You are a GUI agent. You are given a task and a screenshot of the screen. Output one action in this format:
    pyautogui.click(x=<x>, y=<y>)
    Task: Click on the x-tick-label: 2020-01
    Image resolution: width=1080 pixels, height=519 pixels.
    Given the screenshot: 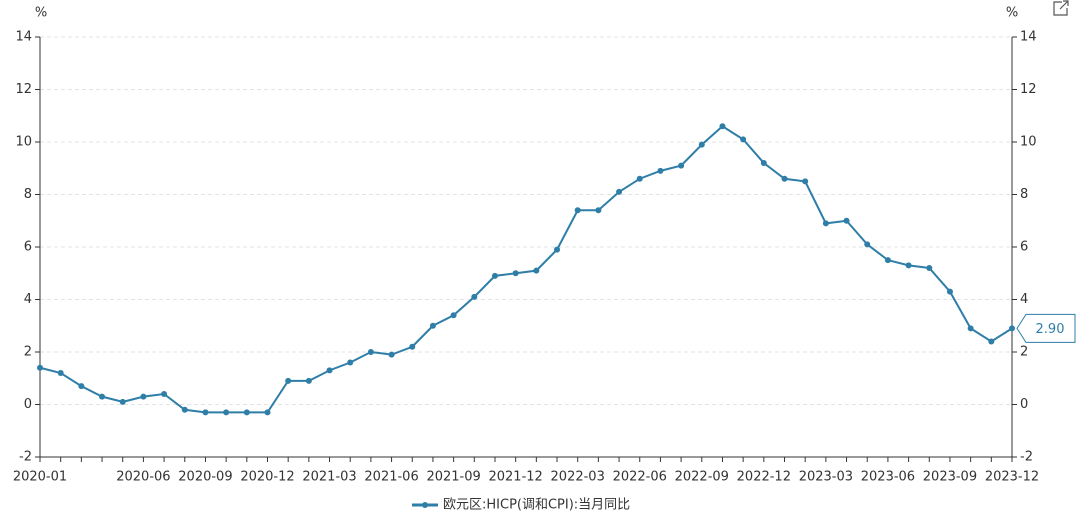 What is the action you would take?
    pyautogui.click(x=40, y=477)
    